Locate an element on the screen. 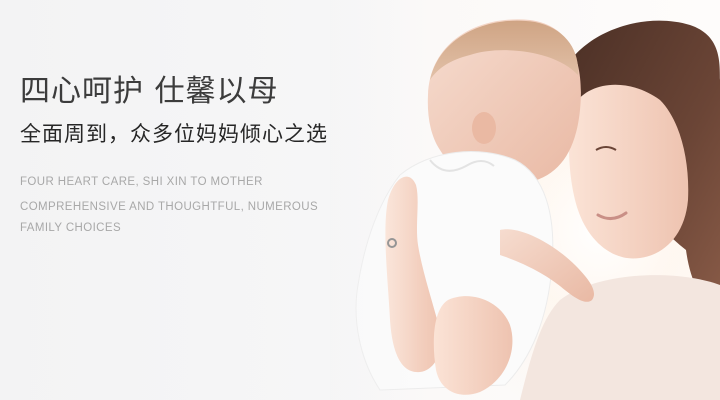  mother-blouse is located at coordinates (620, 337).